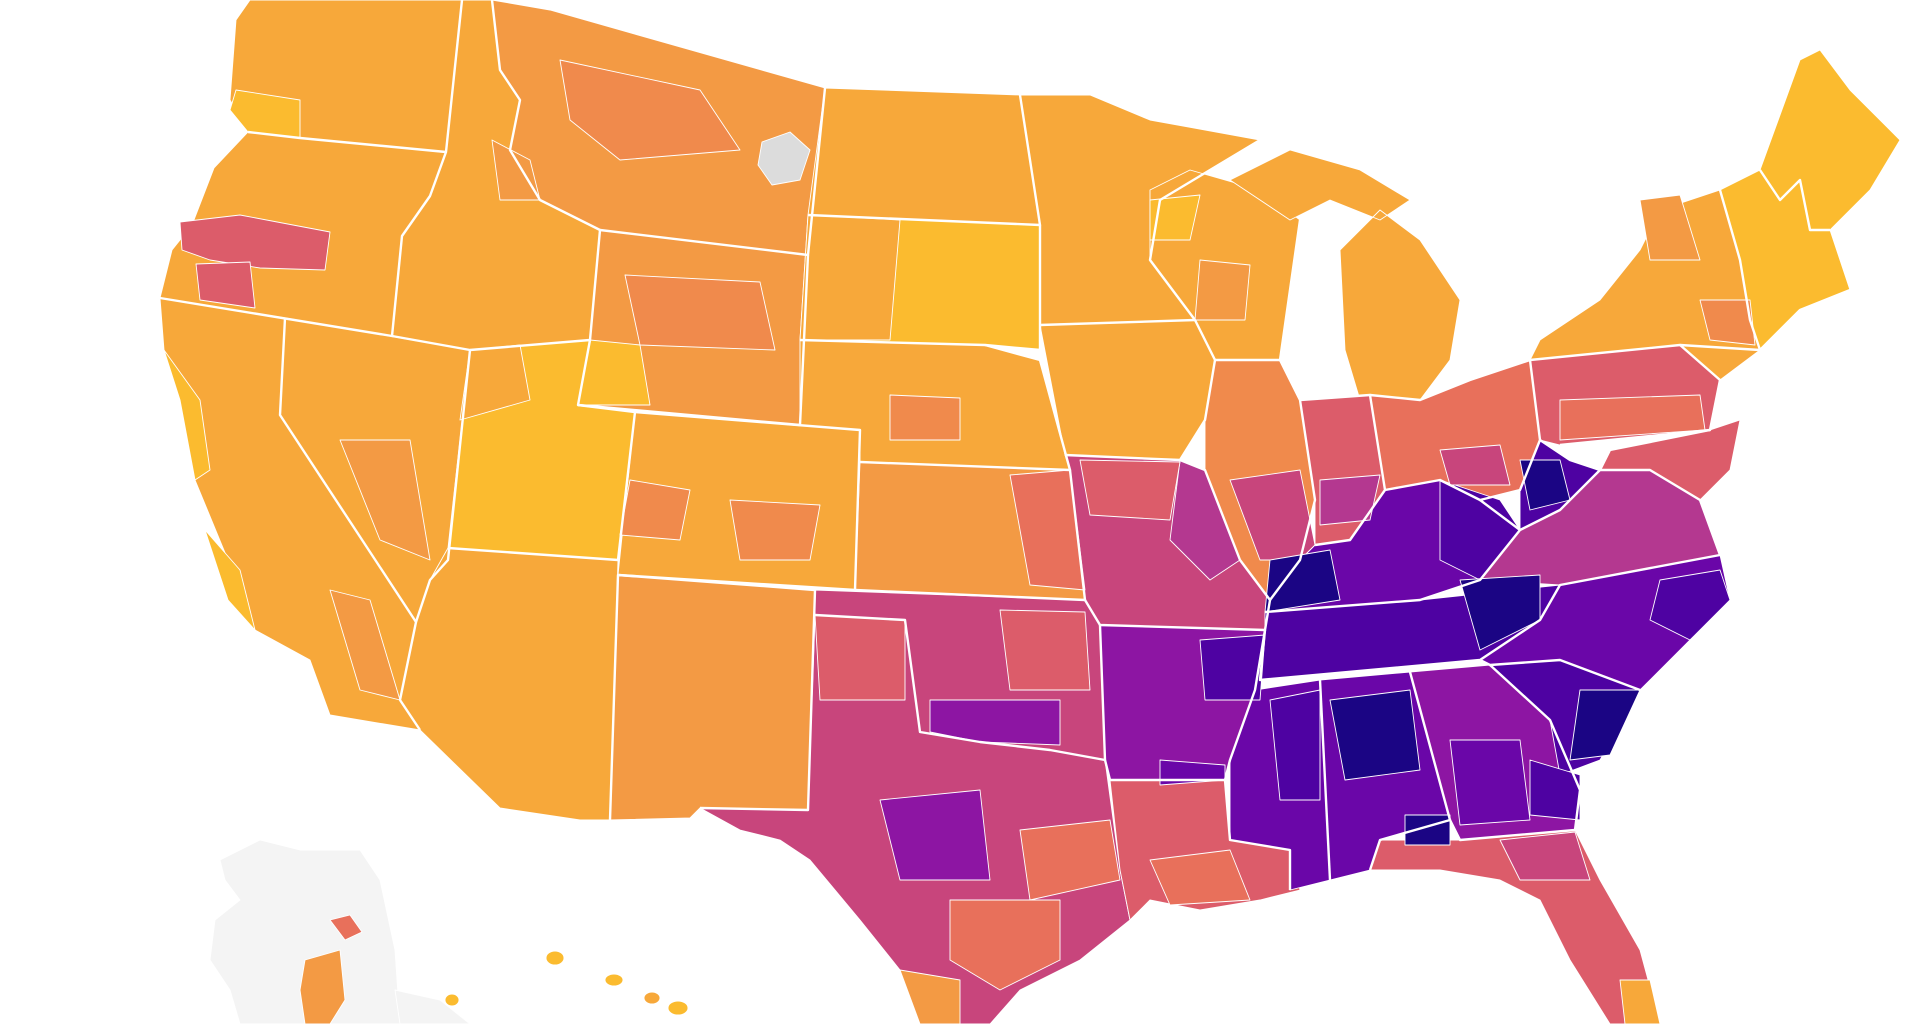  I want to click on subregion-ny-south, so click(1727, 322).